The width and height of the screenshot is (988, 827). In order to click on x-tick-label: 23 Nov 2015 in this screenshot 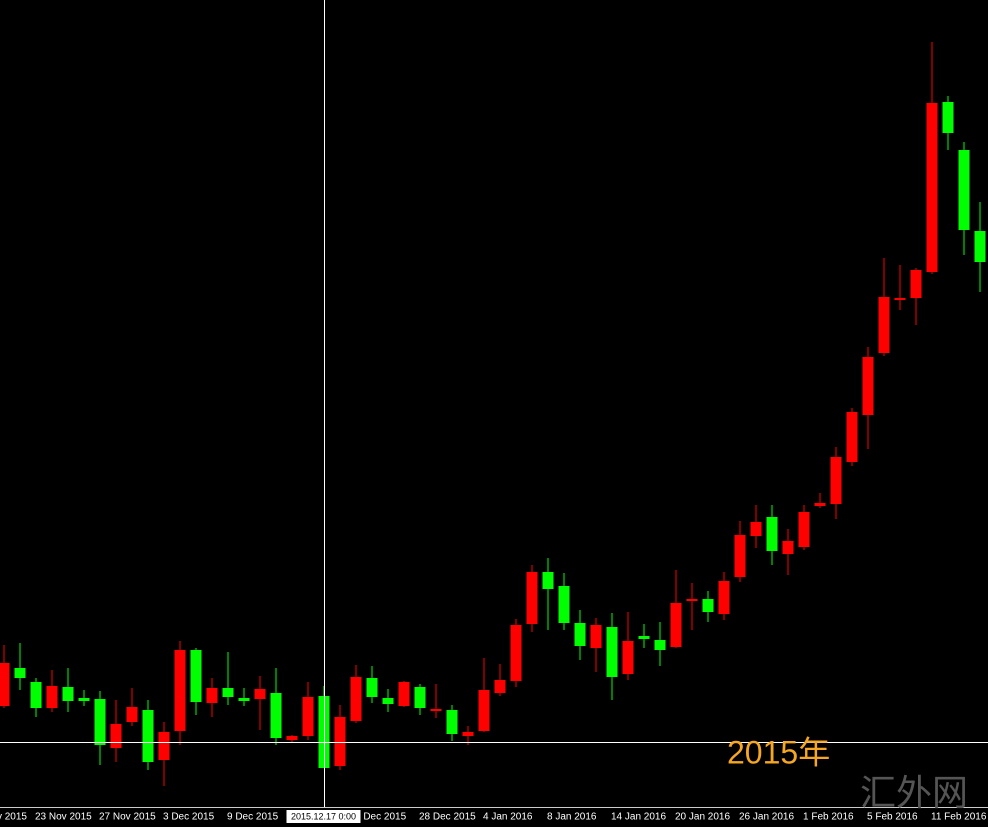, I will do `click(63, 817)`.